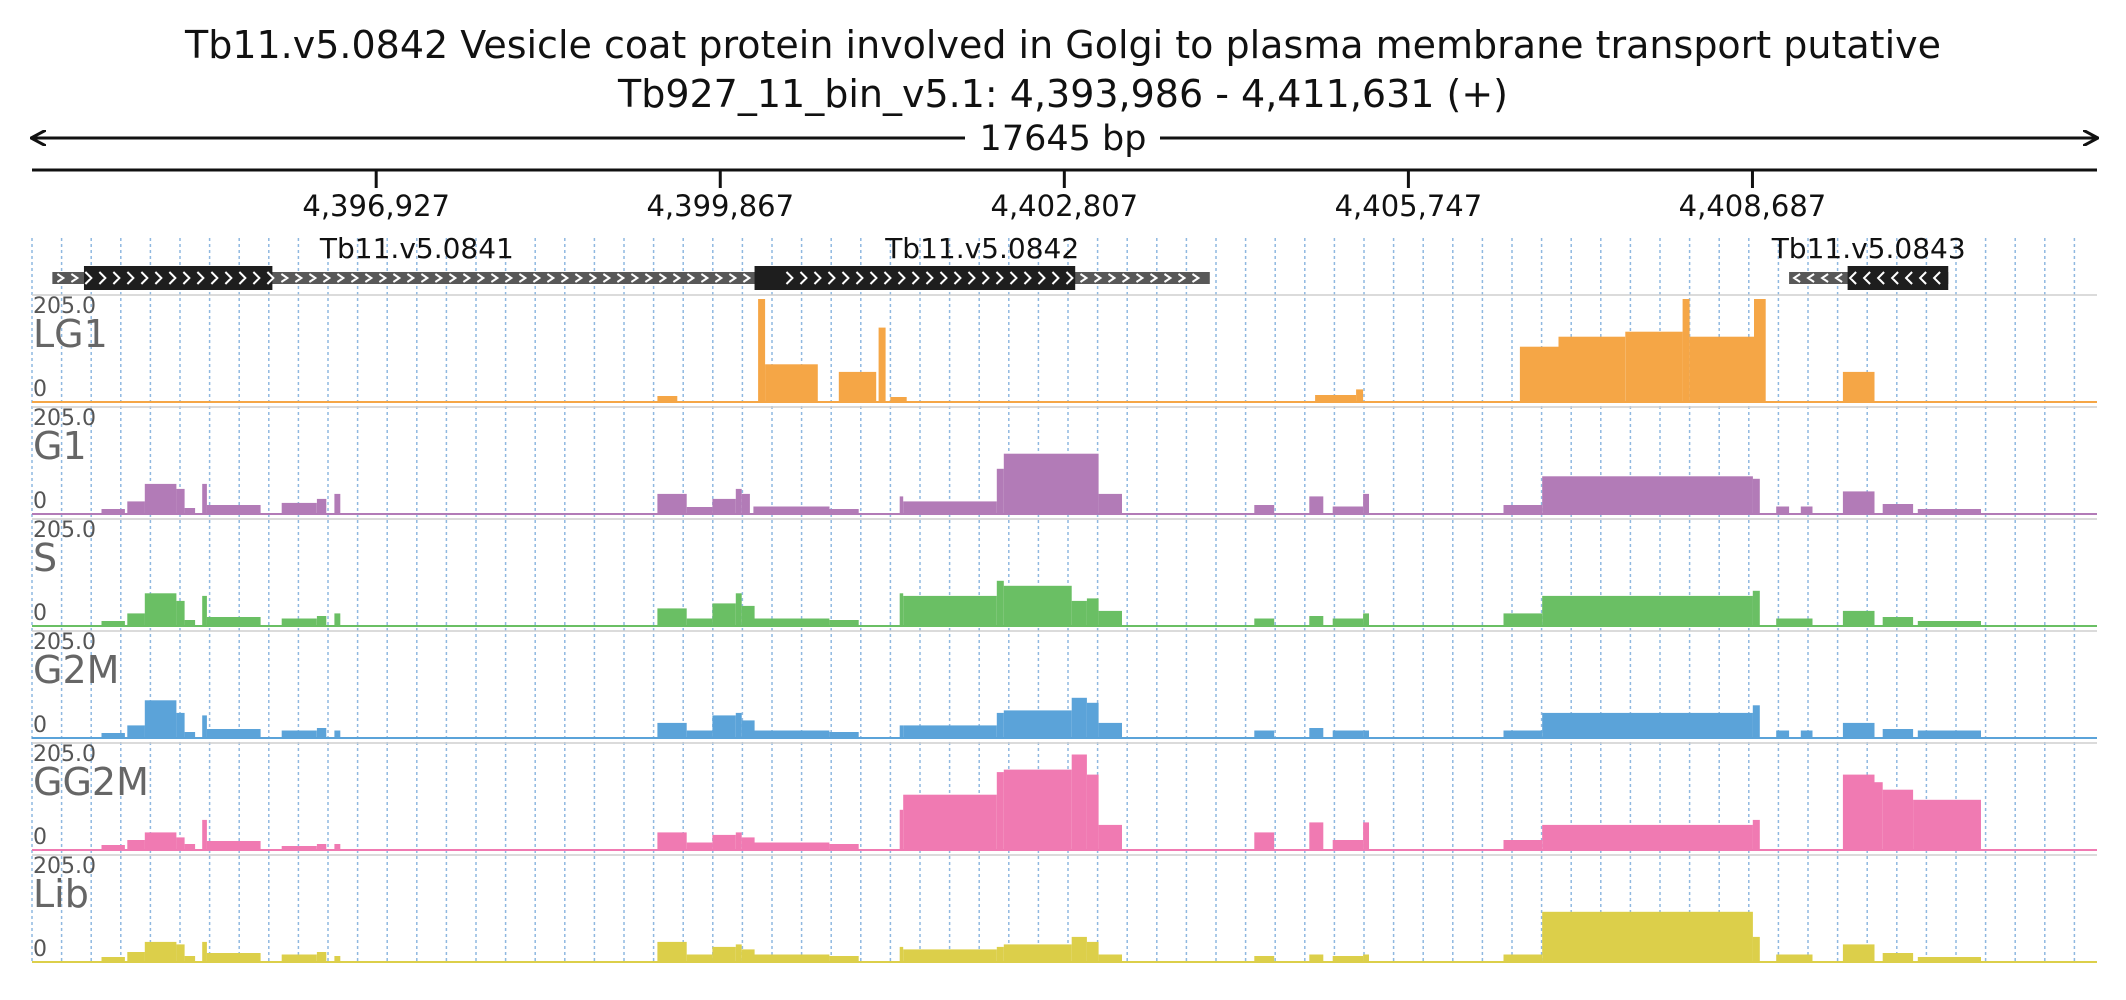 The height and width of the screenshot is (1000, 2126). I want to click on gene-model: Tb11.v5.0842, so click(982, 261).